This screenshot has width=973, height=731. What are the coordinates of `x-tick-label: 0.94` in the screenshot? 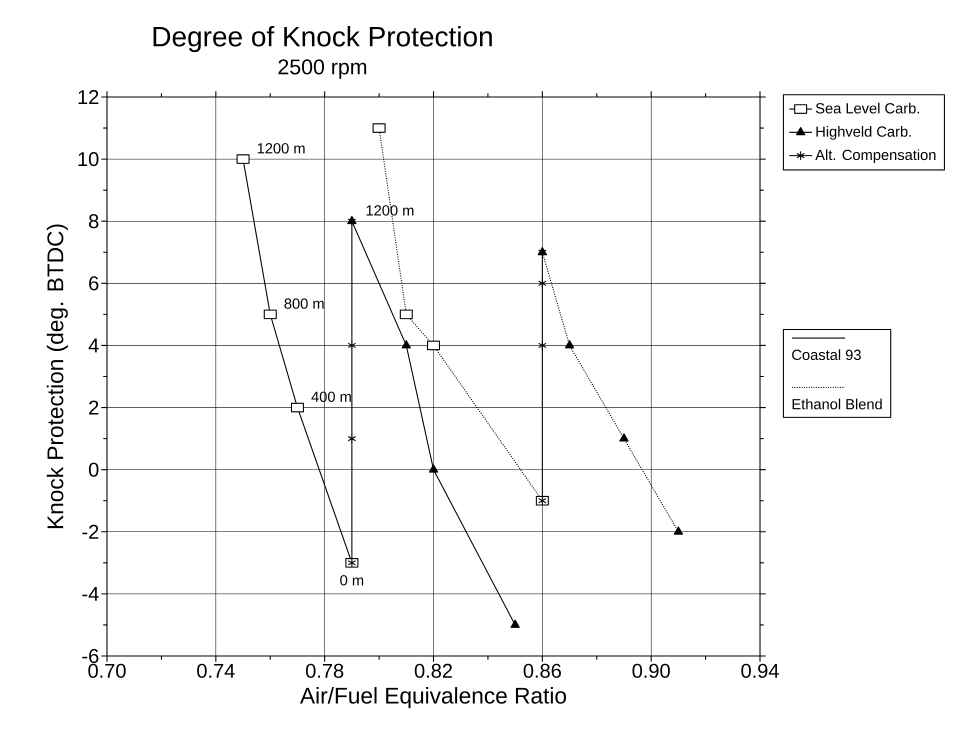 It's located at (760, 671).